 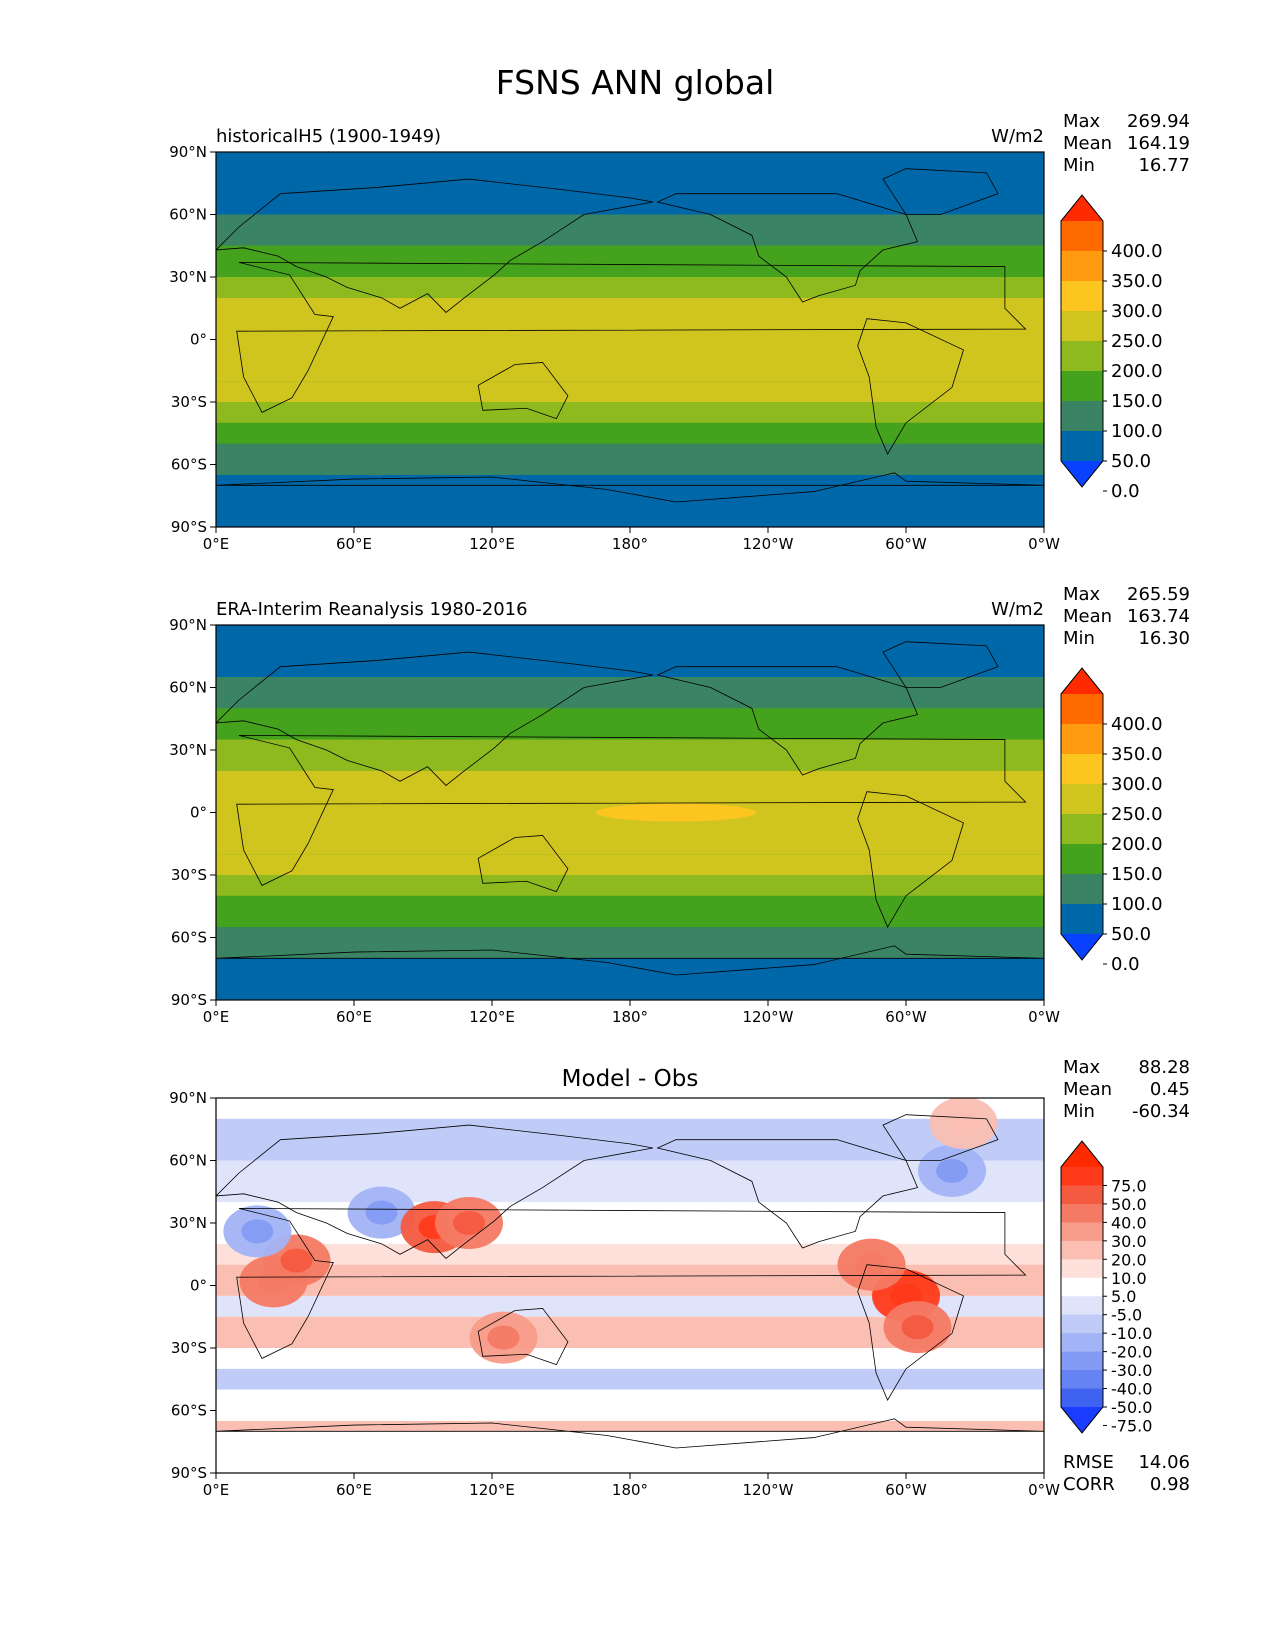 What do you see at coordinates (1088, 1462) in the screenshot?
I see `rmse-label: RMSE` at bounding box center [1088, 1462].